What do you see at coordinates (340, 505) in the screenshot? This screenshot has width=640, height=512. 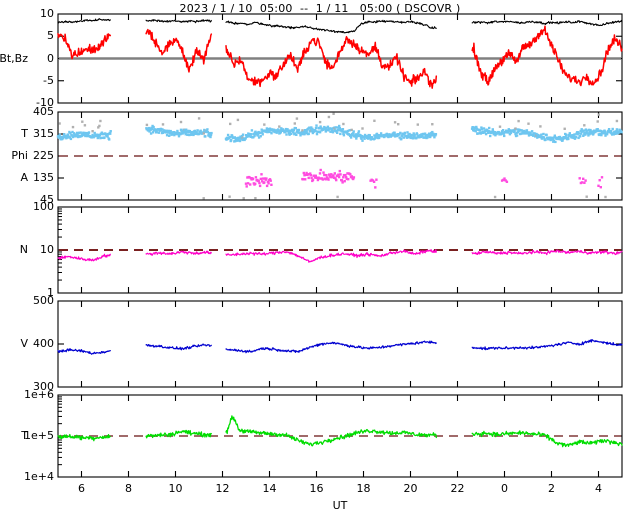 I see `x-axis-title: UT` at bounding box center [340, 505].